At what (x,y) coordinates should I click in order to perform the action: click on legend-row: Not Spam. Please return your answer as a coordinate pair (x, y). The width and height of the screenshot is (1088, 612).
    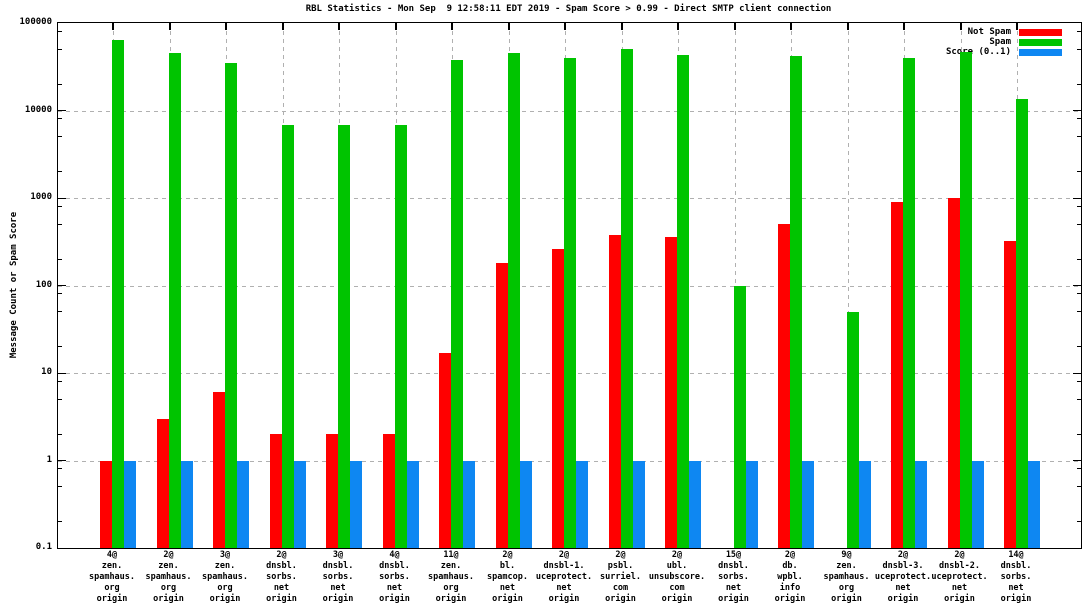
    Looking at the image, I should click on (1004, 32).